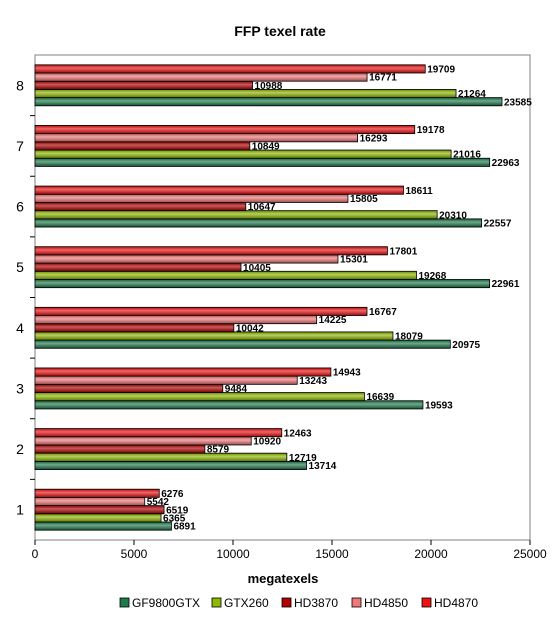 The height and width of the screenshot is (629, 560). What do you see at coordinates (383, 78) in the screenshot?
I see `data-label: 16771` at bounding box center [383, 78].